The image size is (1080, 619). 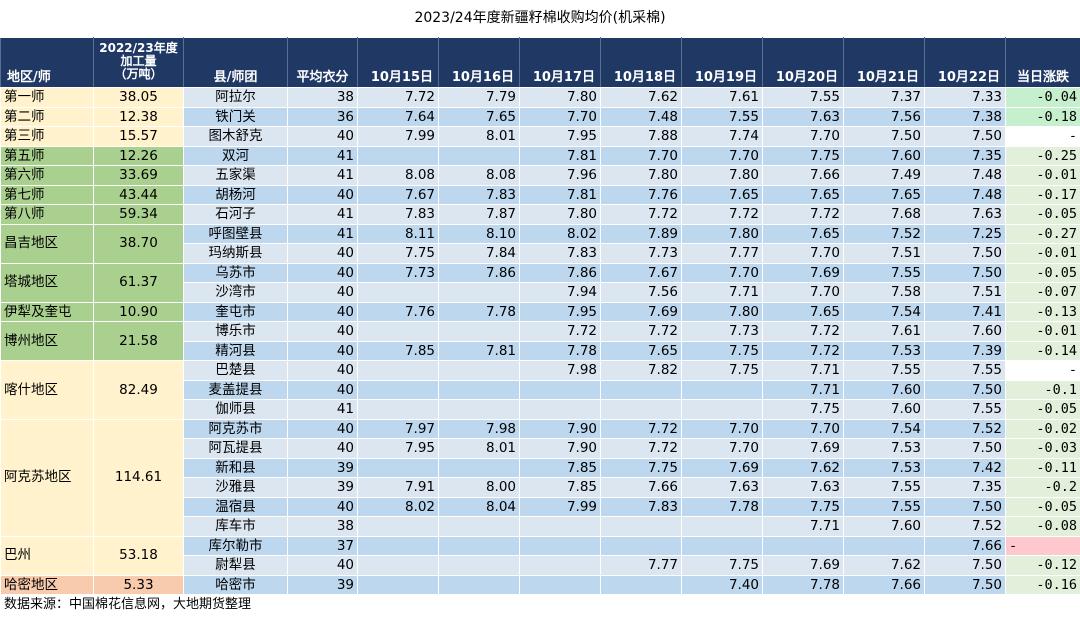 I want to click on daily-change: -0.08, so click(x=1042, y=526).